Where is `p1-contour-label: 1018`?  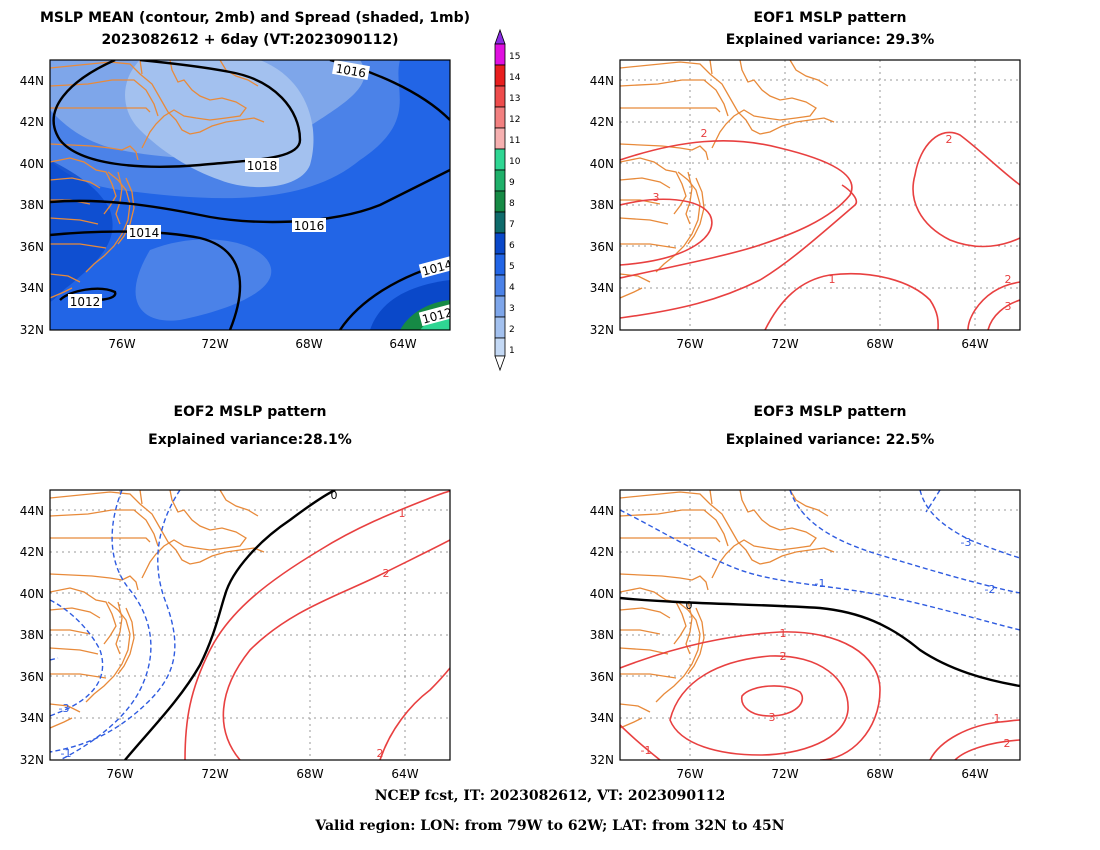
p1-contour-label: 1018 is located at coordinates (262, 166).